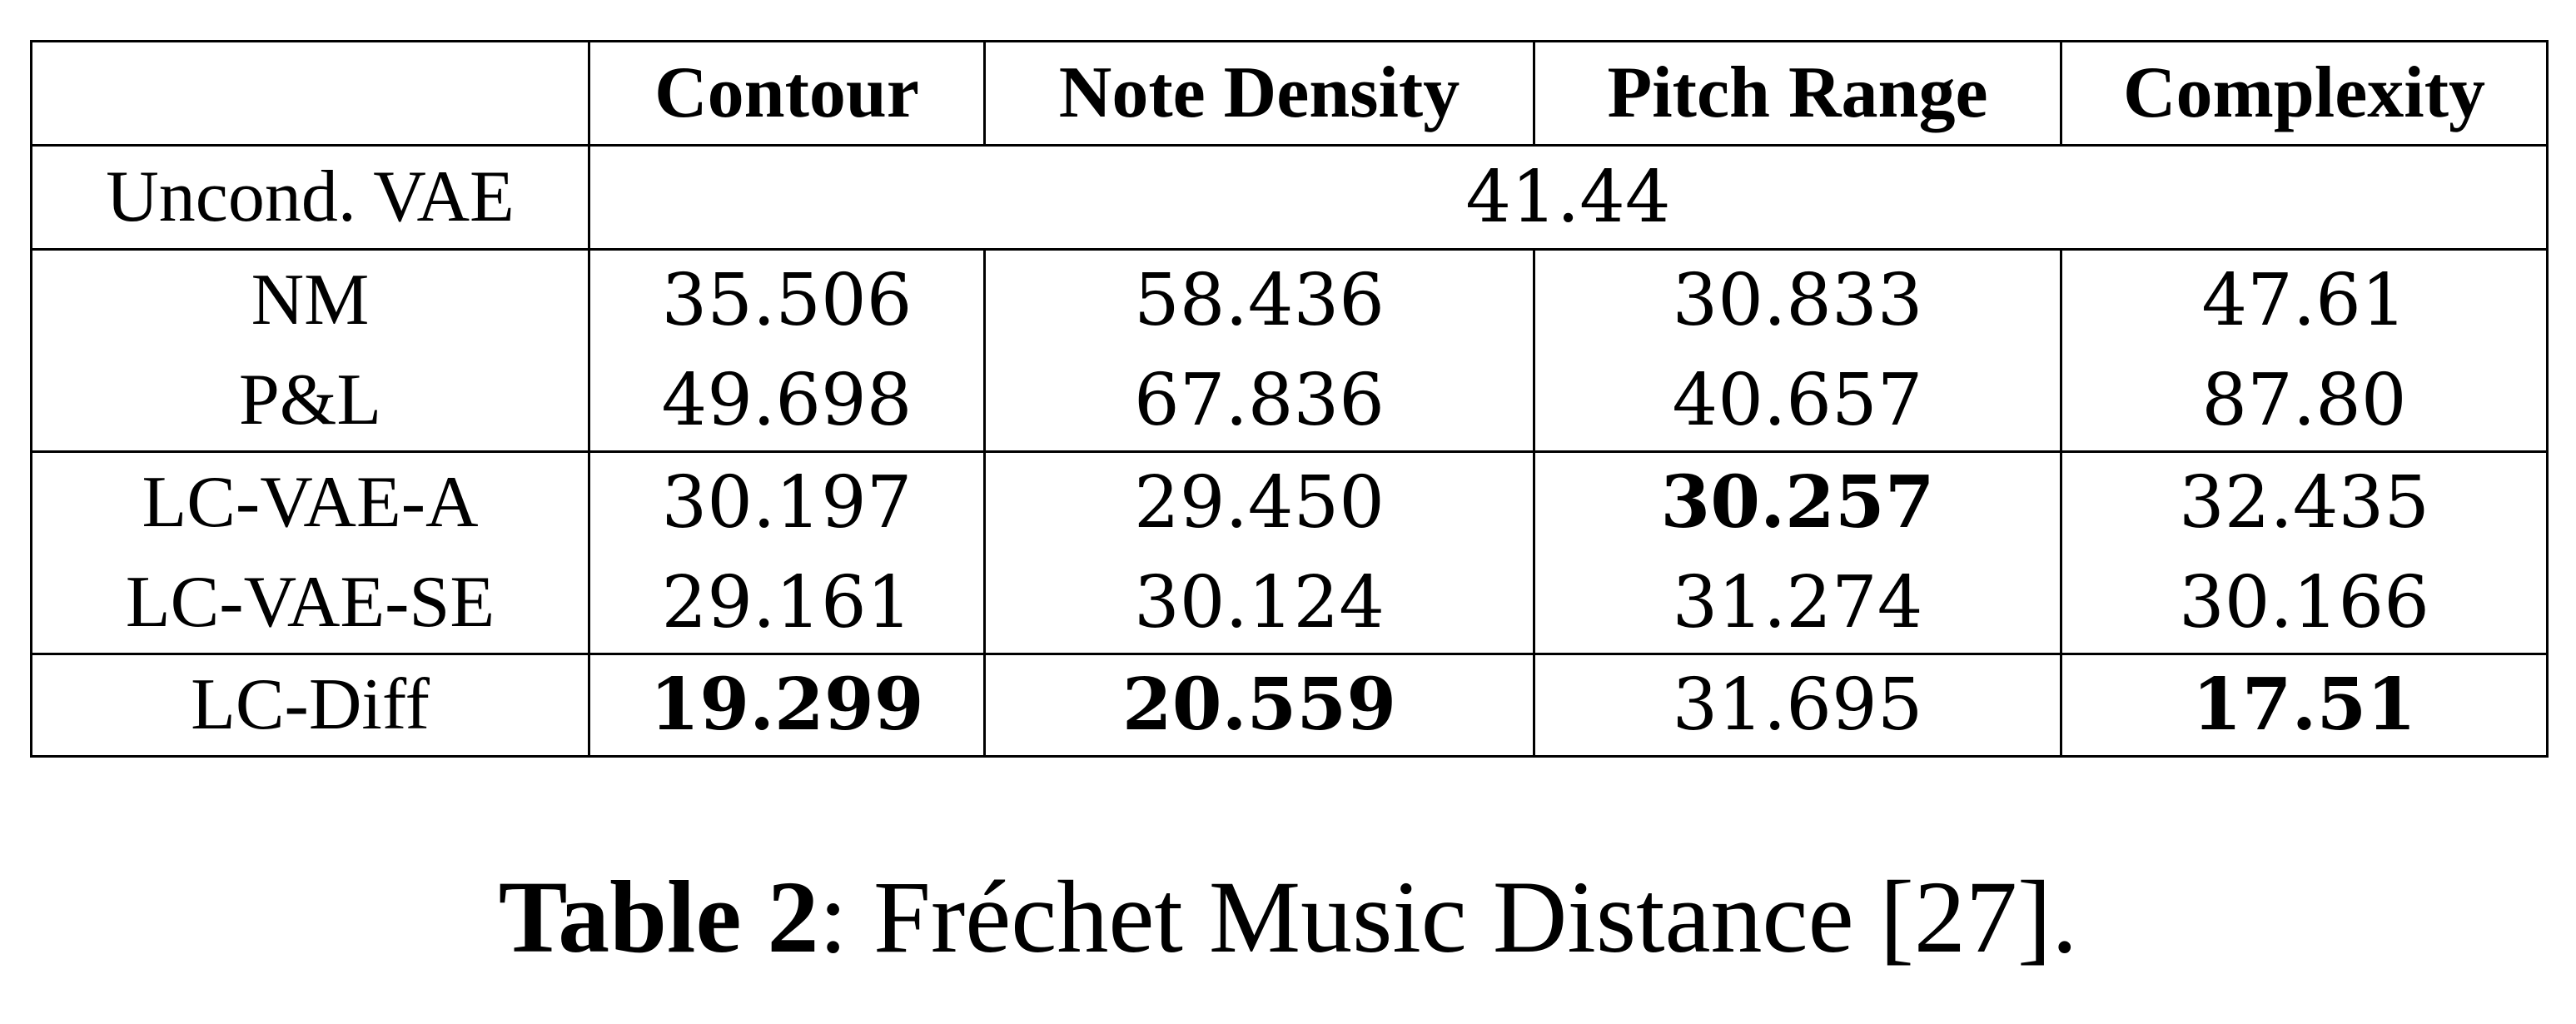  What do you see at coordinates (1259, 401) in the screenshot?
I see `table-cell: 67.836` at bounding box center [1259, 401].